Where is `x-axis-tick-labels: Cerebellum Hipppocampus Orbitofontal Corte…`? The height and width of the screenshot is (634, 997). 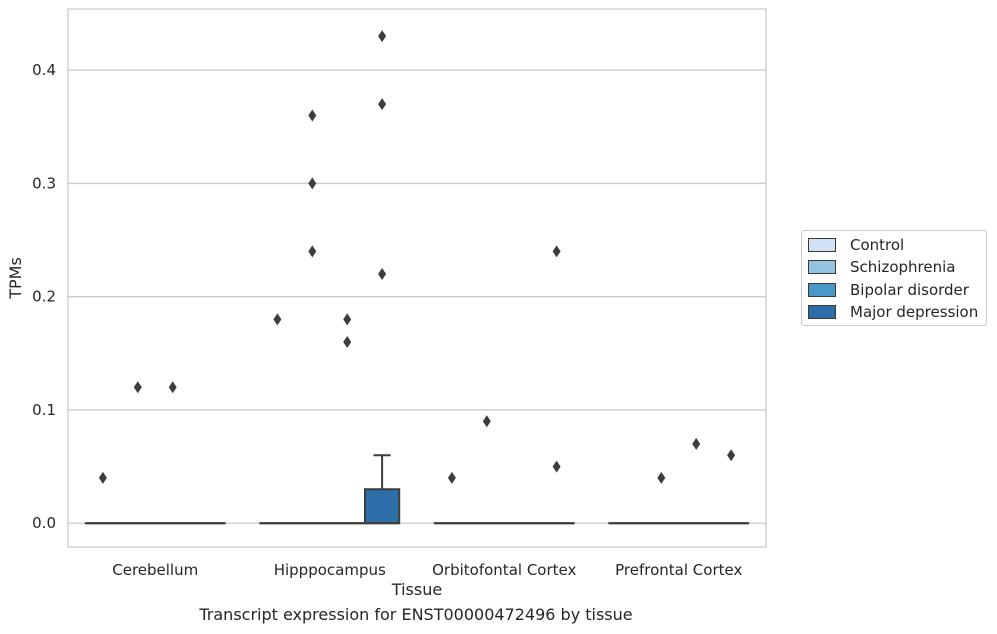
x-axis-tick-labels: Cerebellum Hipppocampus Orbitofontal Corte… is located at coordinates (427, 570).